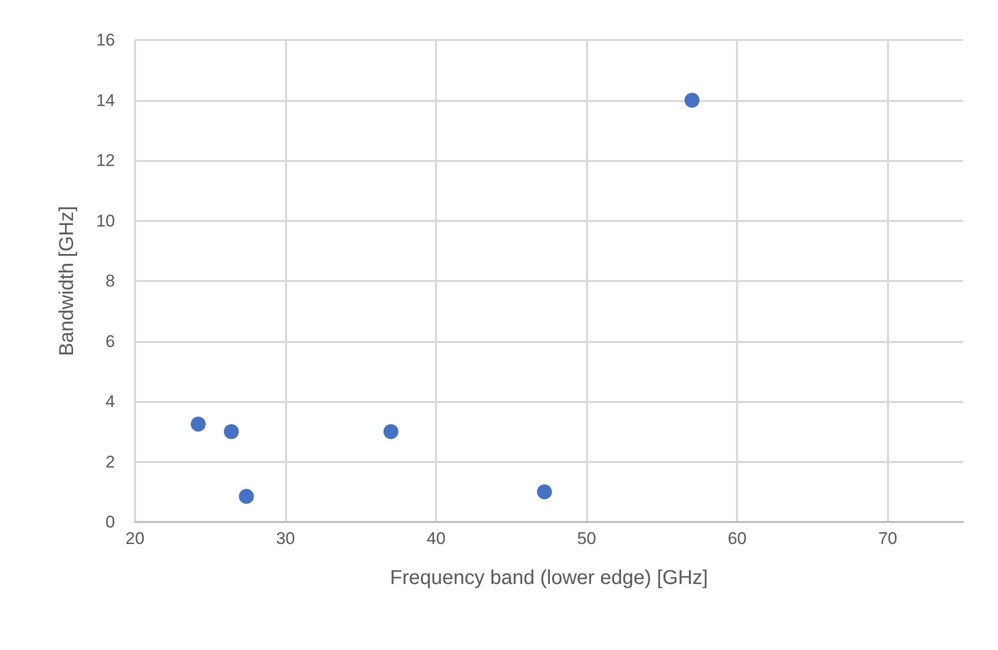 The height and width of the screenshot is (650, 998). What do you see at coordinates (67, 281) in the screenshot?
I see `y-axis-title: Bandwidth [GHz]` at bounding box center [67, 281].